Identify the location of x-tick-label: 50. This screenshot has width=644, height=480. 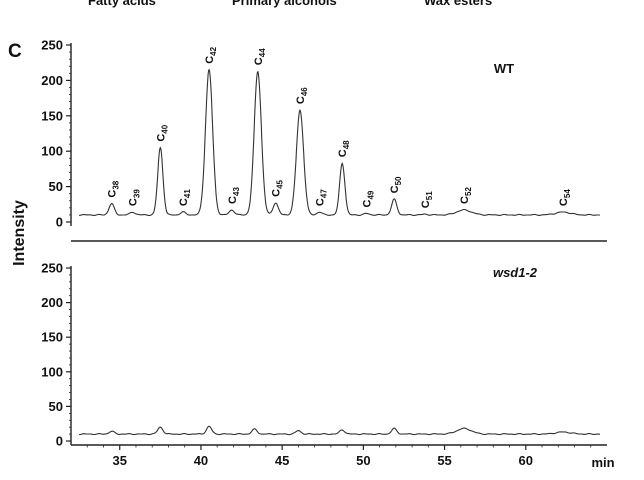
(363, 460).